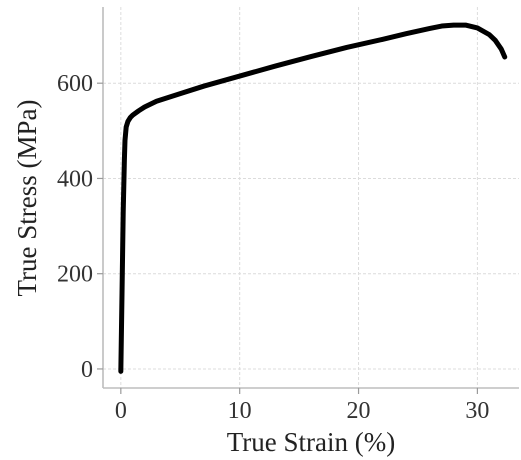 This screenshot has width=521, height=460. I want to click on x-axis-label: True Strain (%), so click(311, 442).